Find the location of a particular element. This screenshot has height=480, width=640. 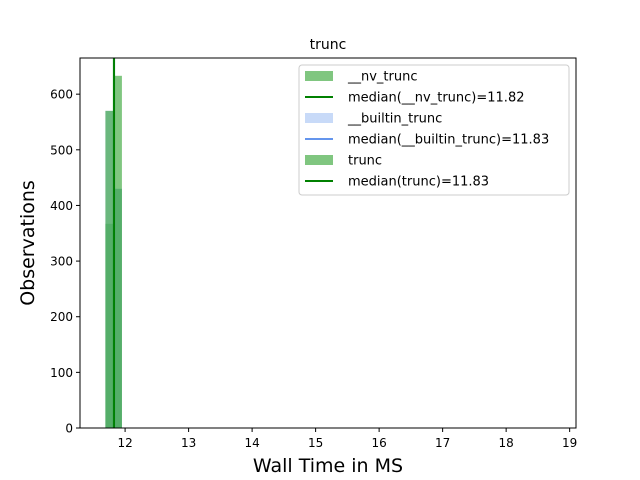

legend-label: median(__nv_trunc)=11.82 is located at coordinates (436, 98).